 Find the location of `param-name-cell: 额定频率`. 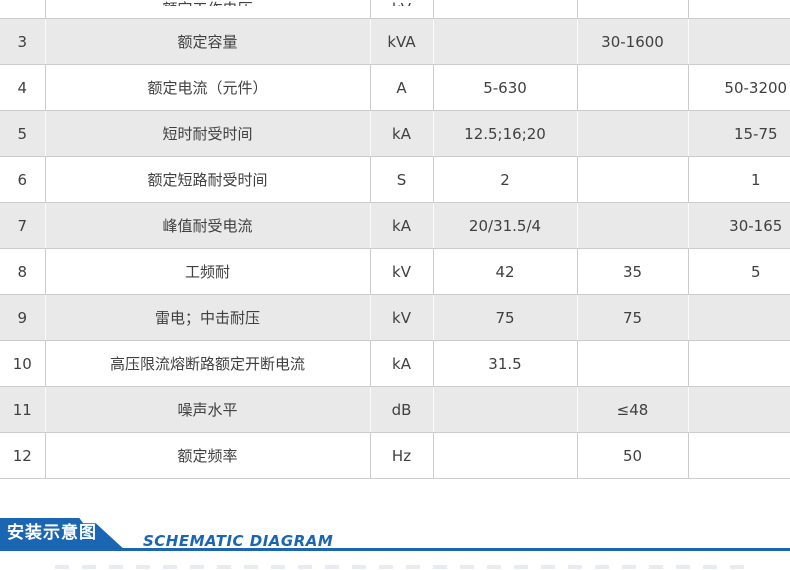

param-name-cell: 额定频率 is located at coordinates (207, 455).